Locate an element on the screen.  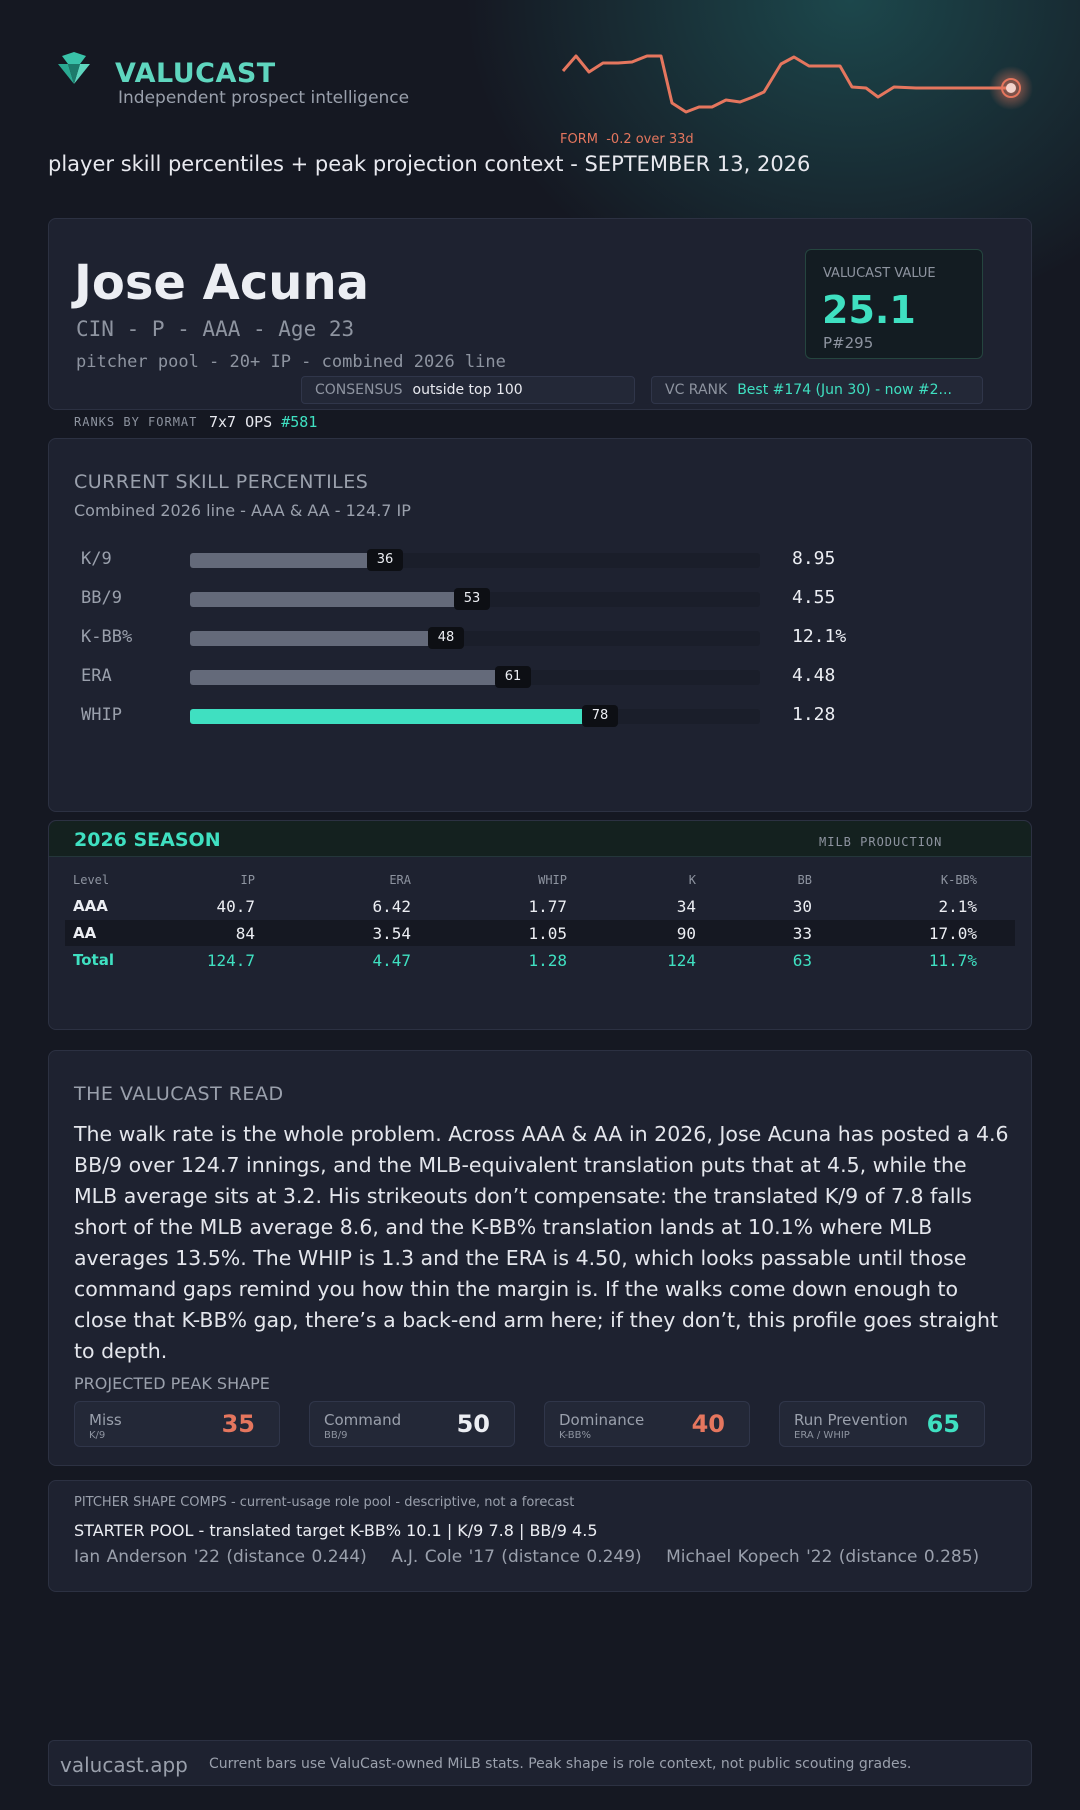
table-cell: 34 is located at coordinates (686, 906).